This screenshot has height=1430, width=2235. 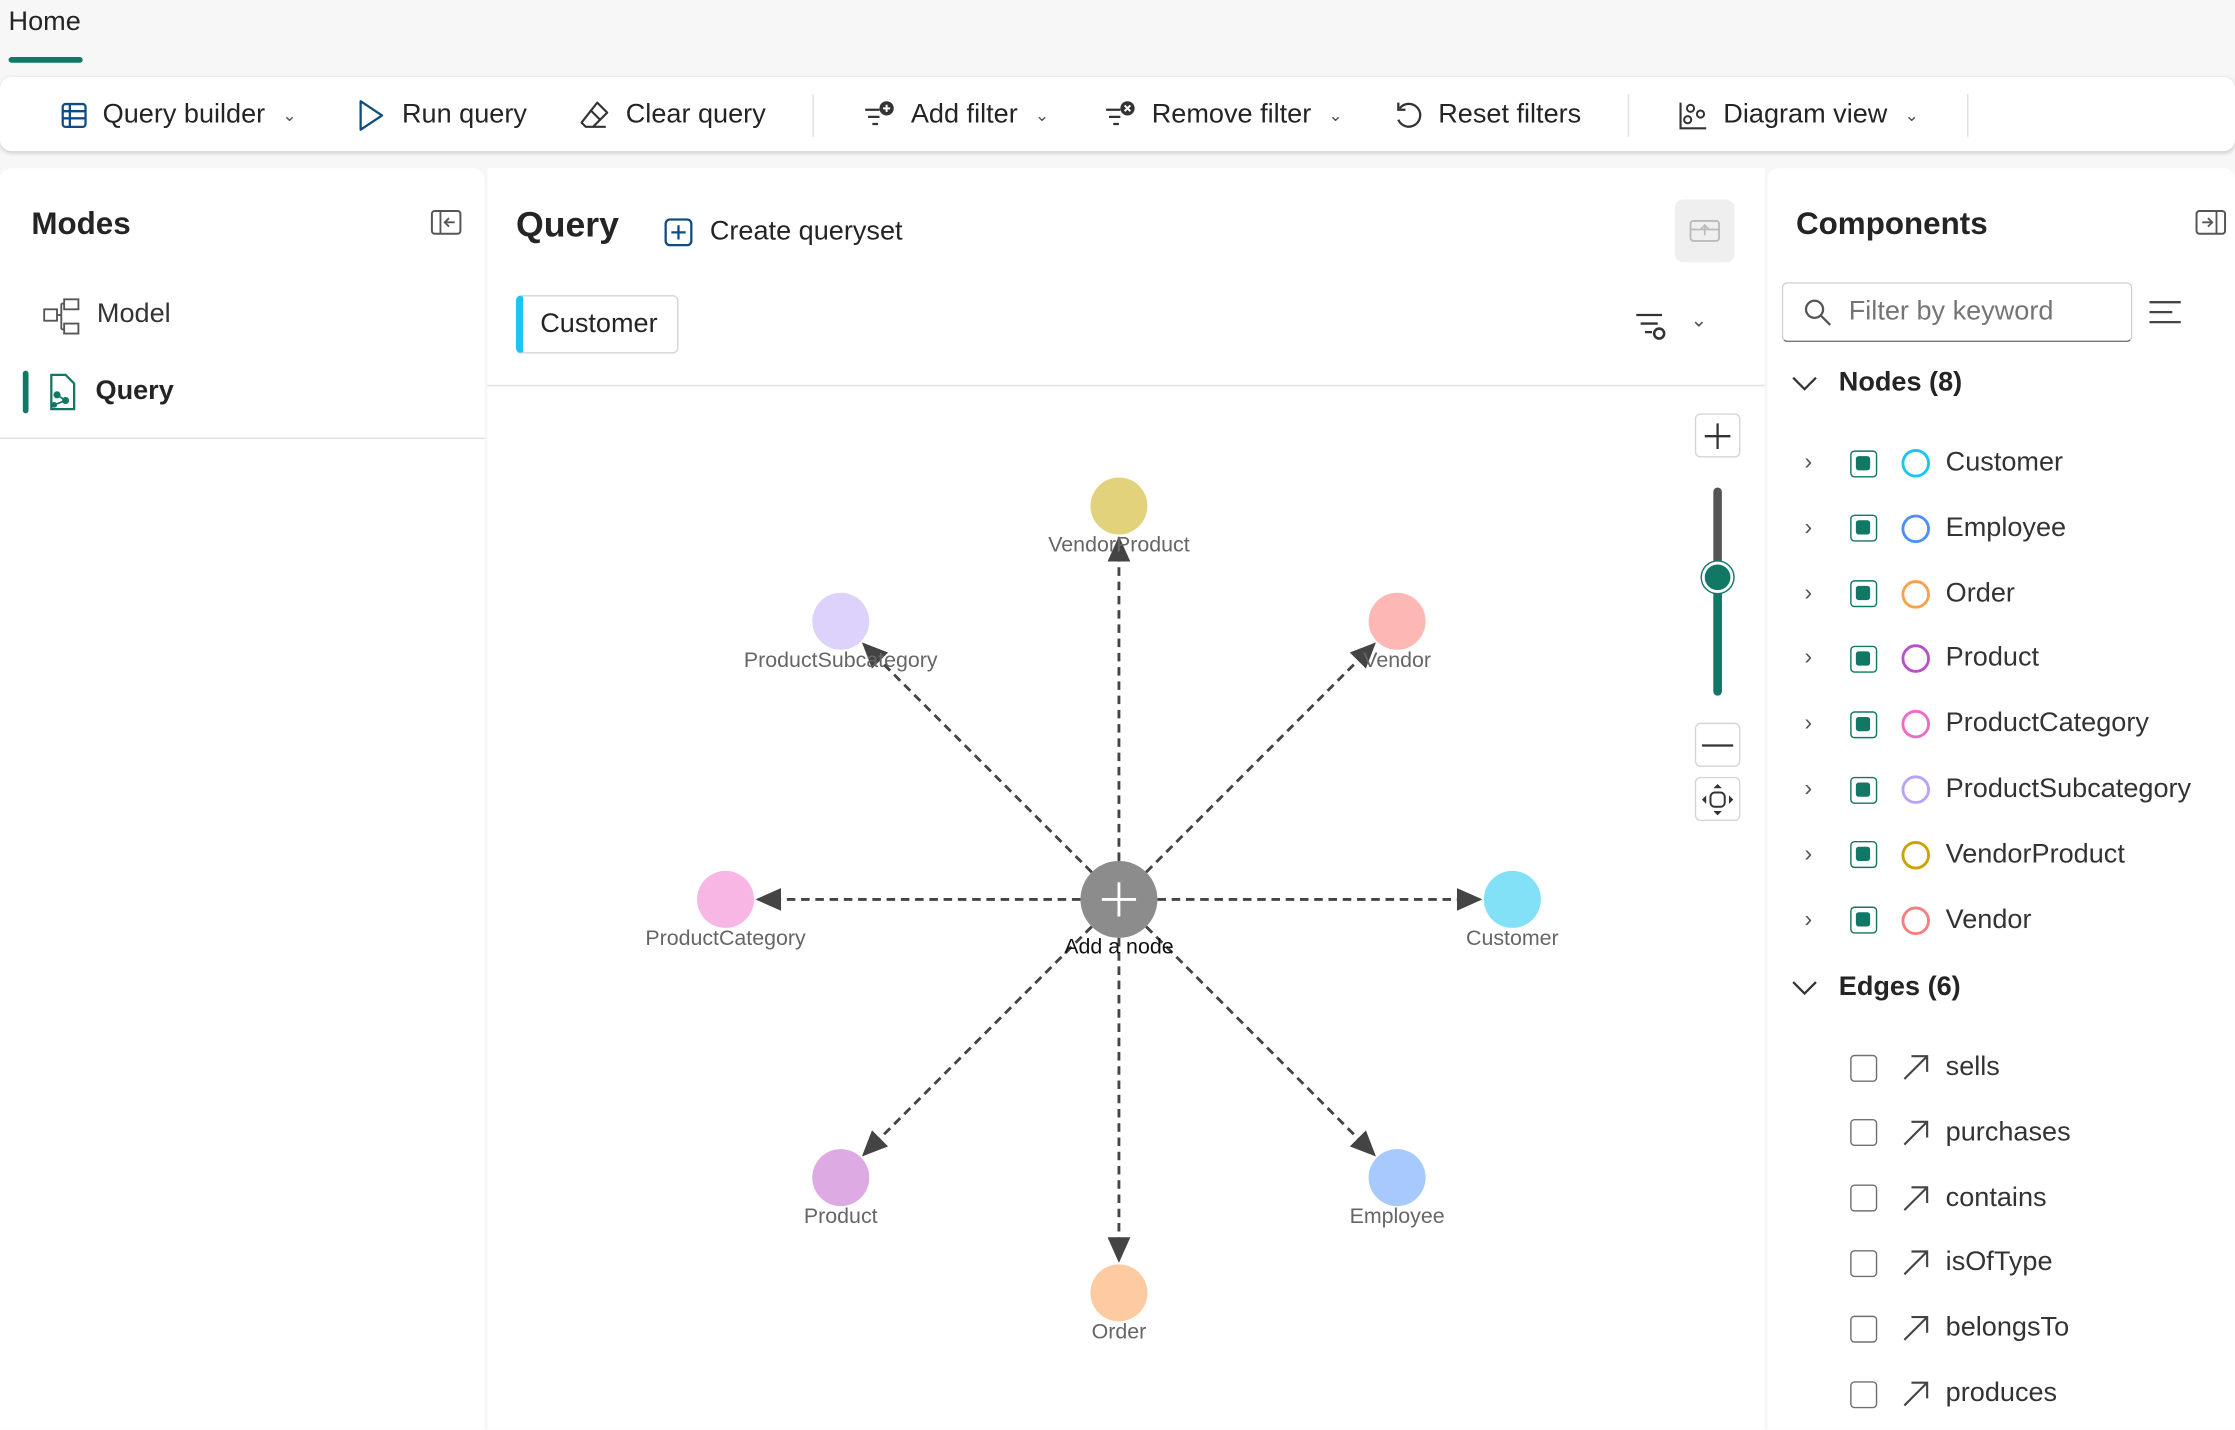 I want to click on filter-search-box, so click(x=1957, y=312).